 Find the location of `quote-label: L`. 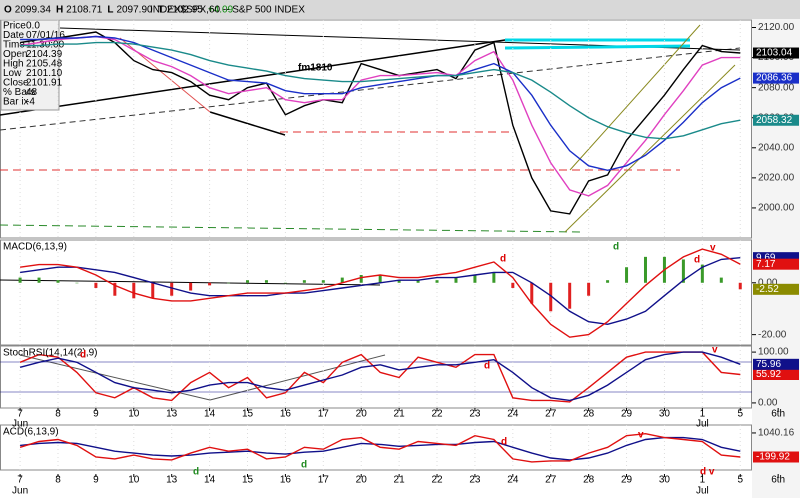

quote-label: L is located at coordinates (110, 10).